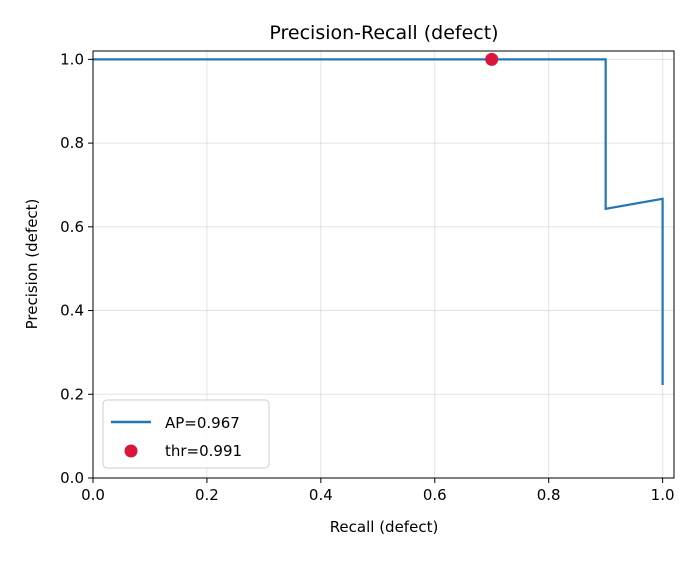 This screenshot has height=565, width=700. What do you see at coordinates (203, 451) in the screenshot?
I see `legend-label-thr: thr=0.991` at bounding box center [203, 451].